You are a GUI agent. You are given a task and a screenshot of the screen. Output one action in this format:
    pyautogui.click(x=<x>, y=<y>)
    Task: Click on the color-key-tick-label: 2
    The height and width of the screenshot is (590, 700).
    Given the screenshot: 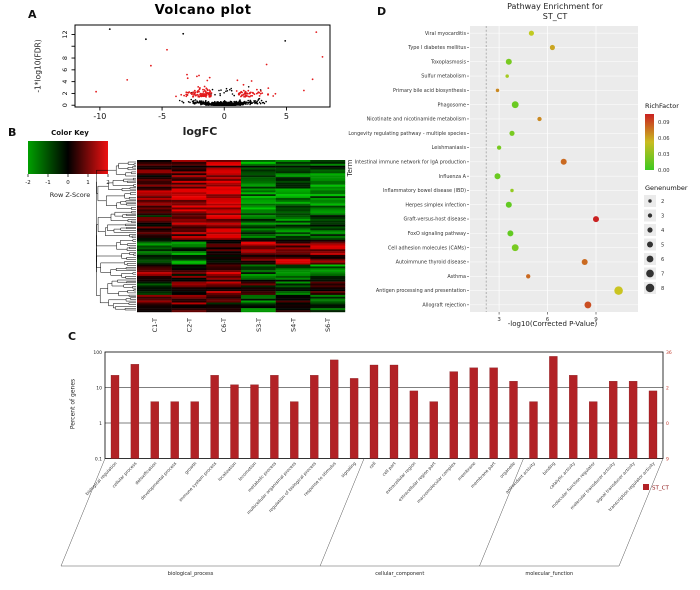 What is the action you would take?
    pyautogui.click(x=108, y=183)
    